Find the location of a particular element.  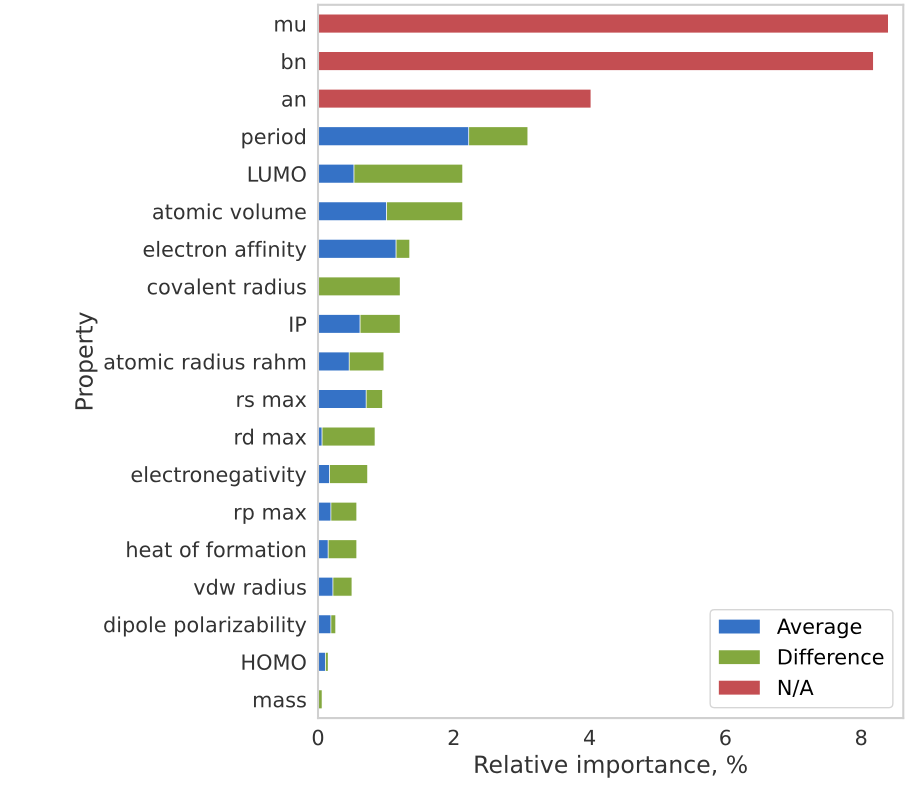

y-tick-label: period is located at coordinates (273, 138).